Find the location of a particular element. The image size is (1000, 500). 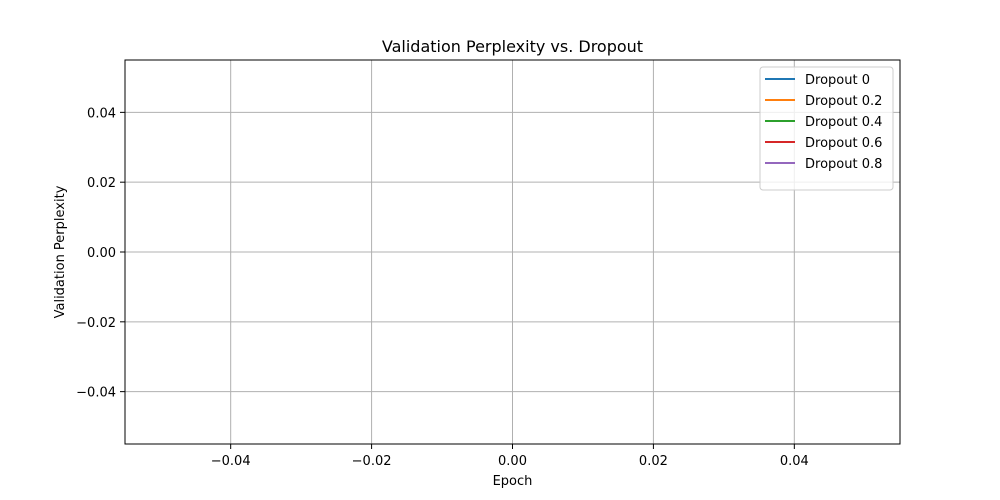

legend-label-2: Dropout 0.4 is located at coordinates (843, 122).